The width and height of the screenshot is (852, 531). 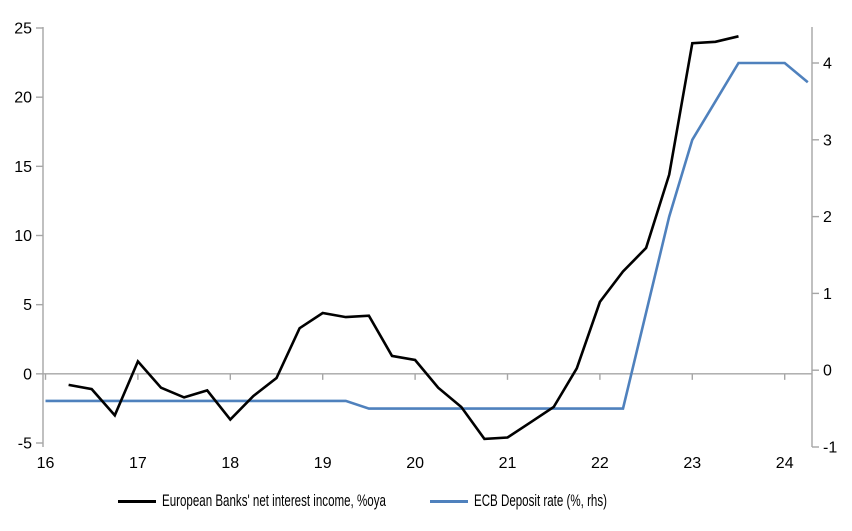 What do you see at coordinates (23, 98) in the screenshot?
I see `y-left-tick-label: 20` at bounding box center [23, 98].